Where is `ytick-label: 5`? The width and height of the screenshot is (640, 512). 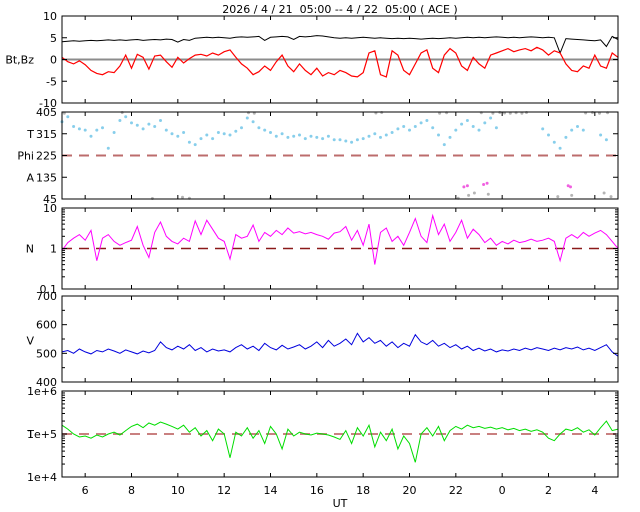
ytick-label: 5 is located at coordinates (53, 38).